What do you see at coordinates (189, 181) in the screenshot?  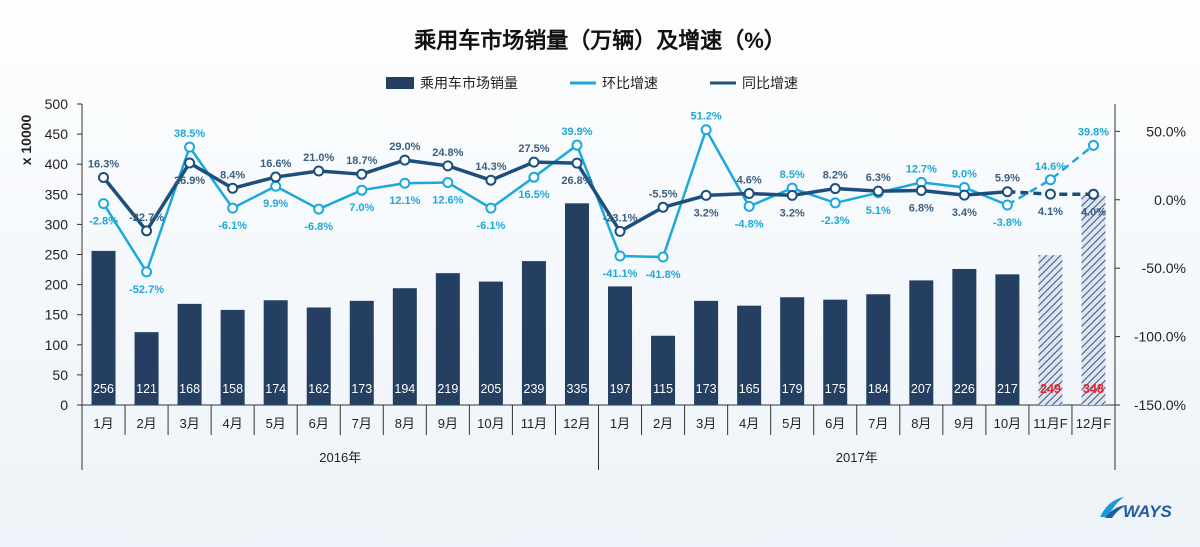 I see `yoy-value-label: 26.9%` at bounding box center [189, 181].